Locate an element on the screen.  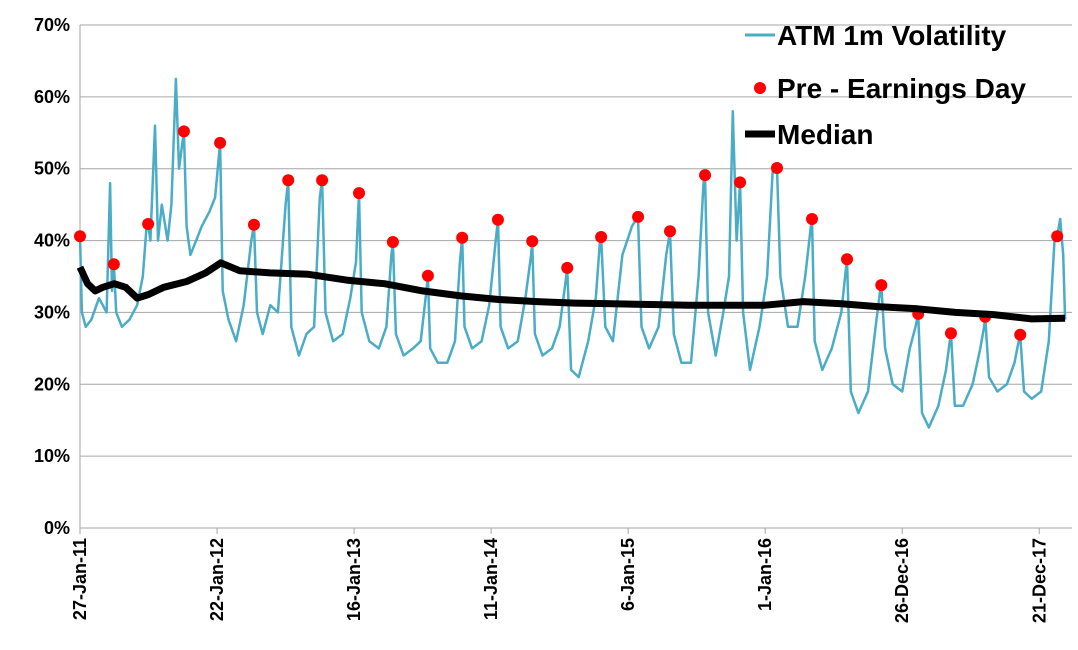
x-tick-label: 16-Jan-13 is located at coordinates (354, 579).